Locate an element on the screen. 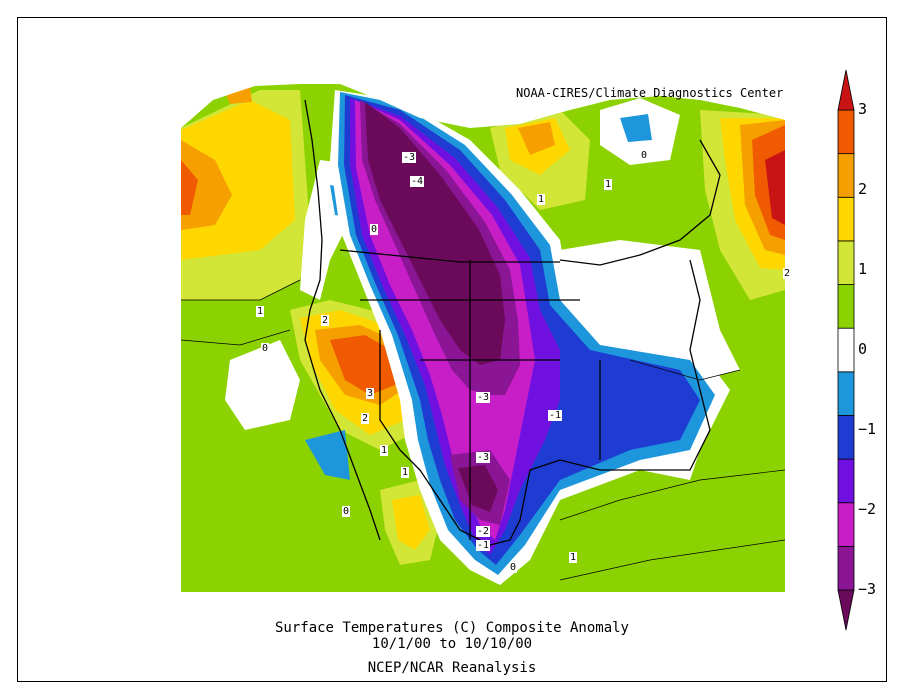  colorbar-label: 3 is located at coordinates (863, 109).